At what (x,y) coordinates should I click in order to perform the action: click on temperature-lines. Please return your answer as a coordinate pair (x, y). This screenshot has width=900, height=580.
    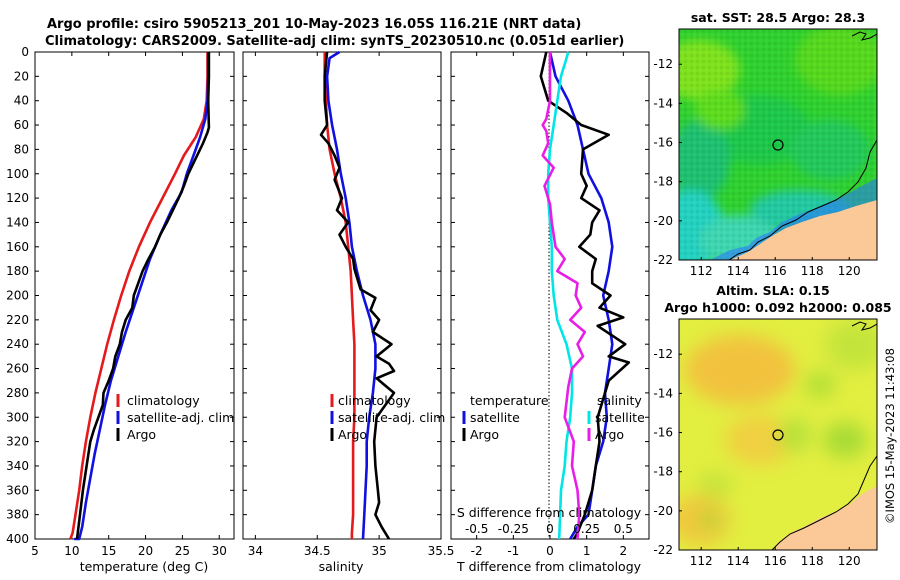
    Looking at the image, I should click on (140, 296).